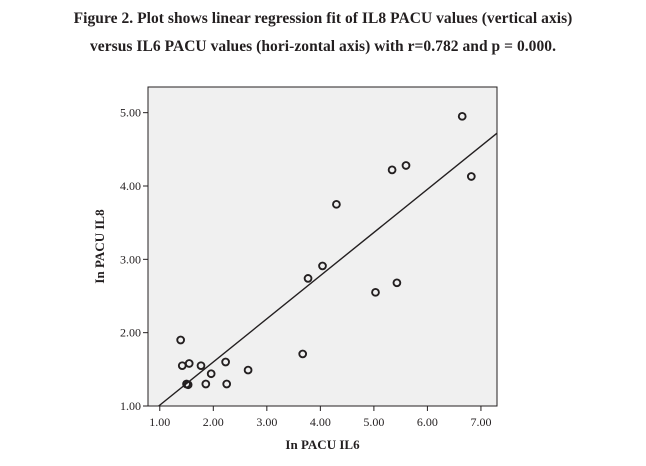 The width and height of the screenshot is (646, 466). Describe the element at coordinates (213, 422) in the screenshot. I see `x-tick-label: 2.00` at that location.